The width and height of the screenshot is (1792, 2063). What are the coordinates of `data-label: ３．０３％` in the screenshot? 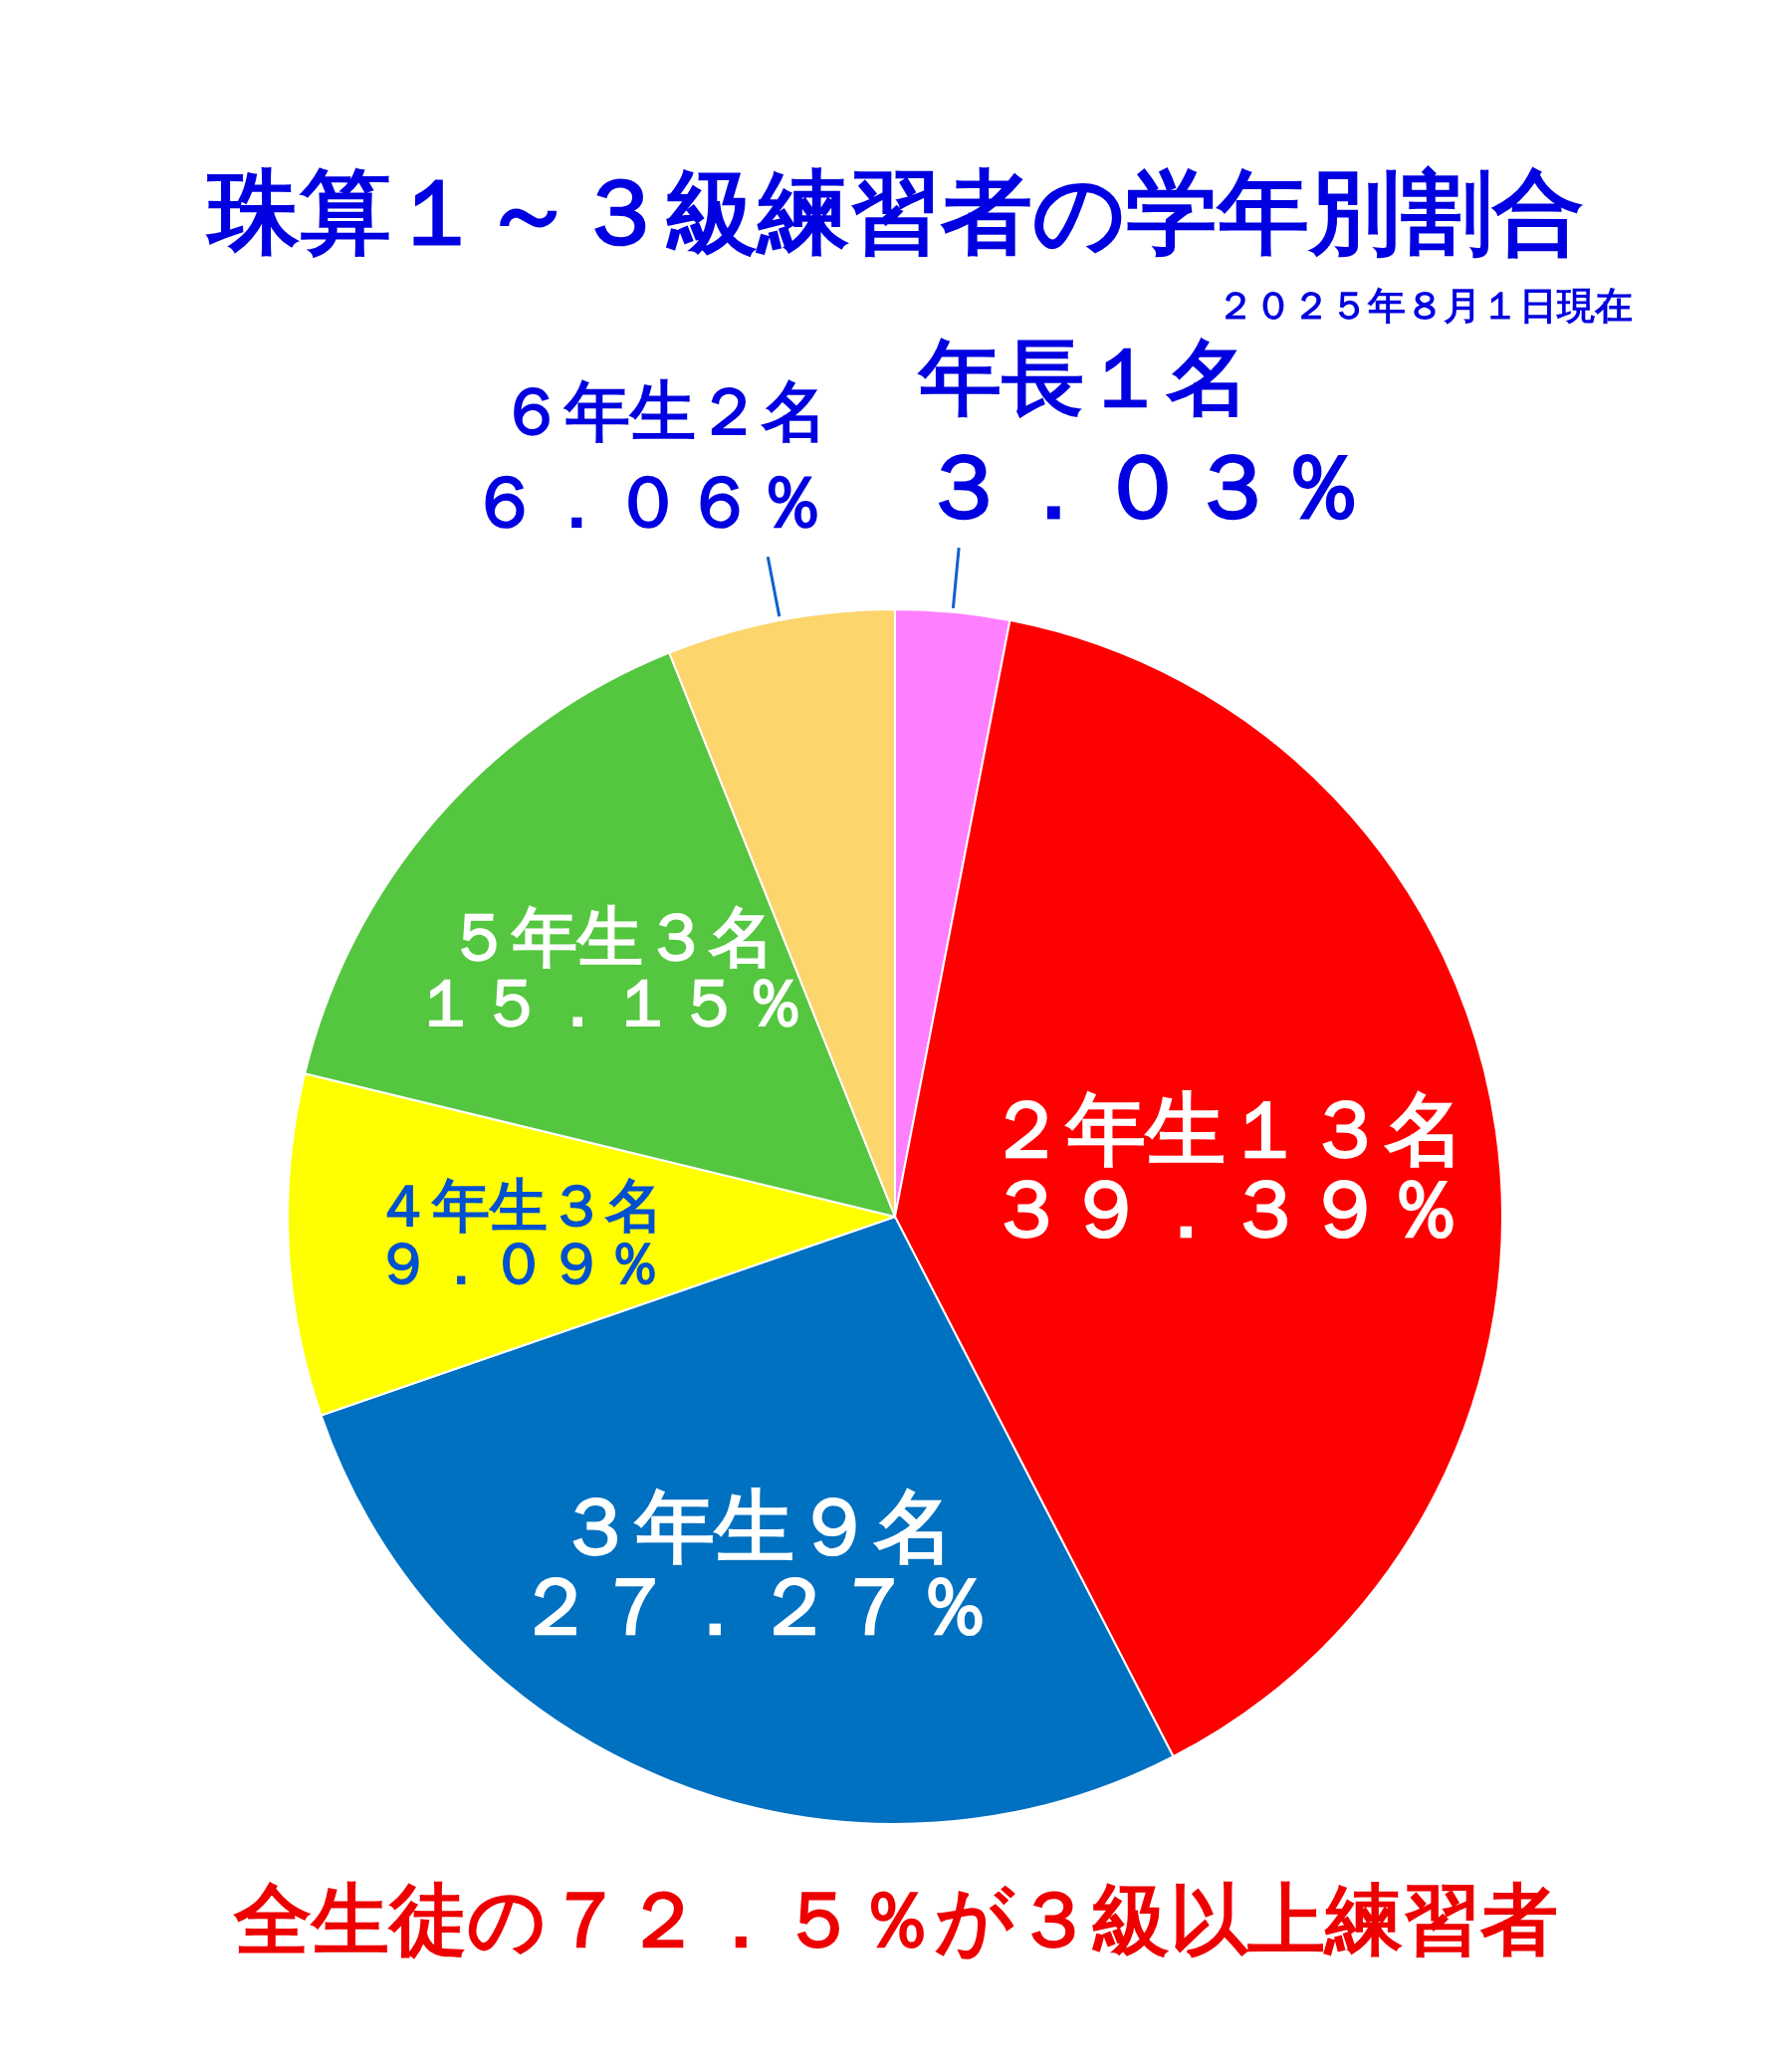 It's located at (1143, 487).